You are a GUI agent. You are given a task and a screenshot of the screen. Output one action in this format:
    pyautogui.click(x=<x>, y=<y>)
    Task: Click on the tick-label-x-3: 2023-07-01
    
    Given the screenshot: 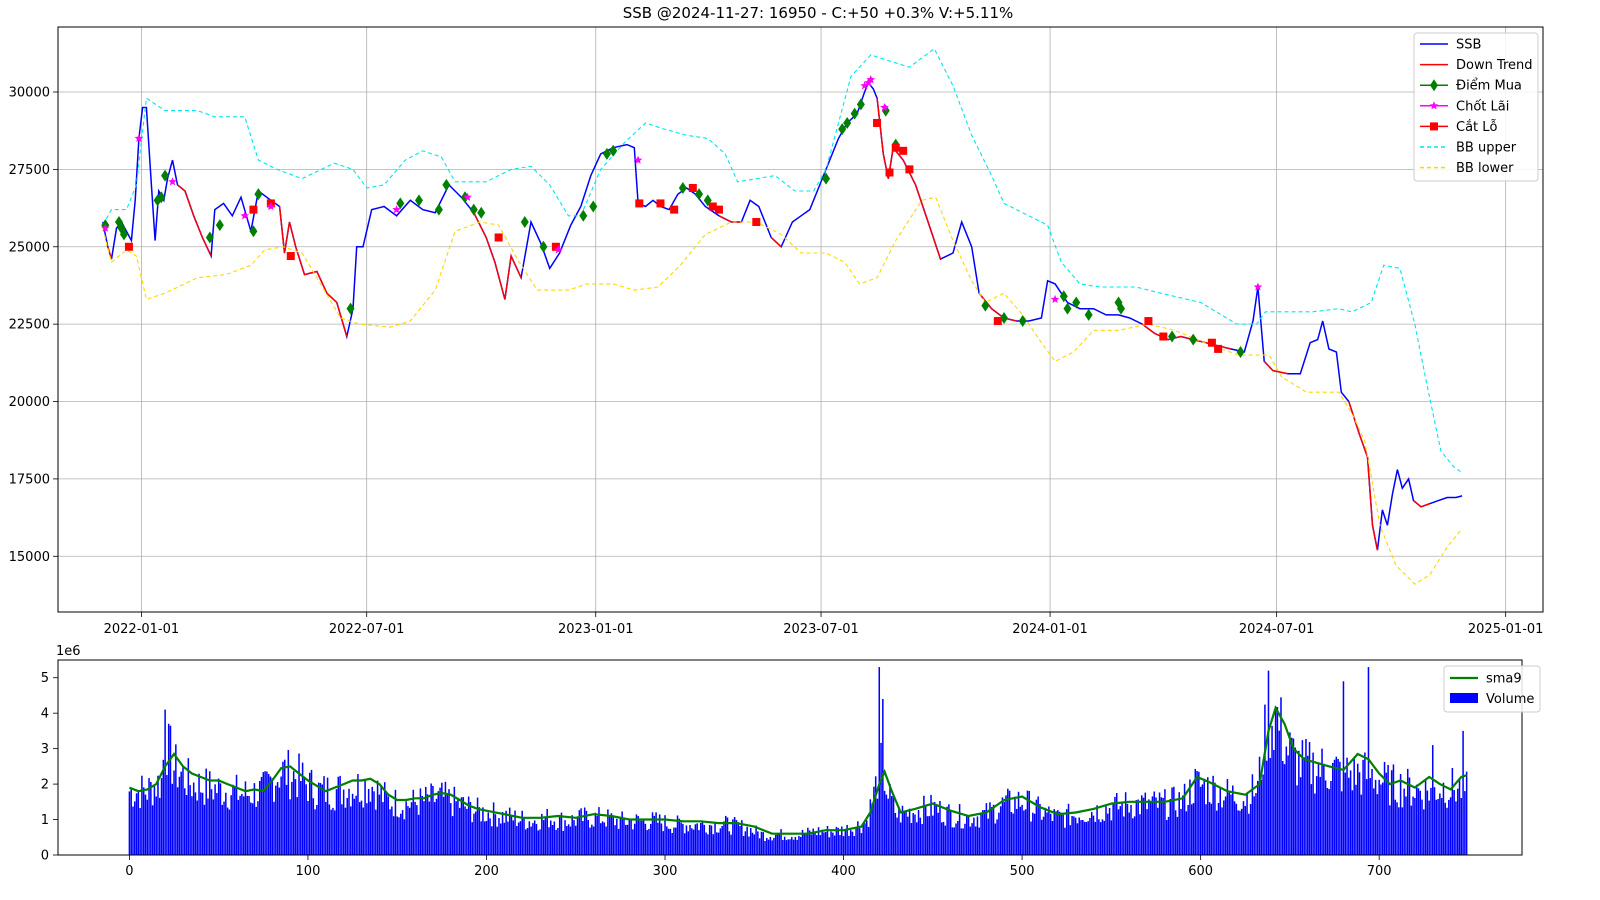 What is the action you would take?
    pyautogui.click(x=821, y=629)
    